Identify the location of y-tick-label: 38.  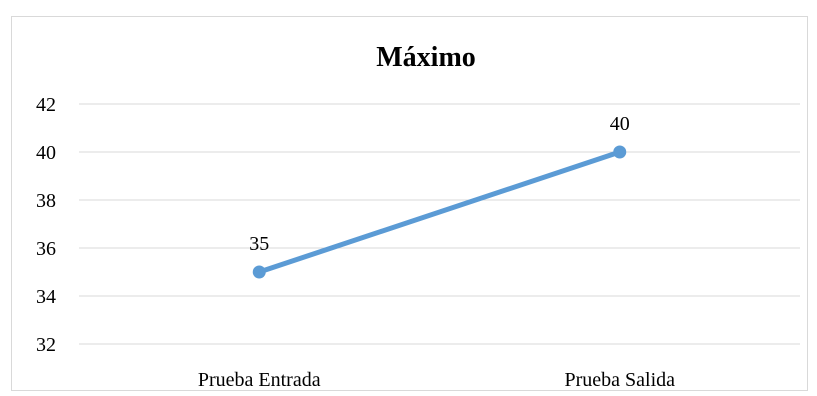
(46, 201).